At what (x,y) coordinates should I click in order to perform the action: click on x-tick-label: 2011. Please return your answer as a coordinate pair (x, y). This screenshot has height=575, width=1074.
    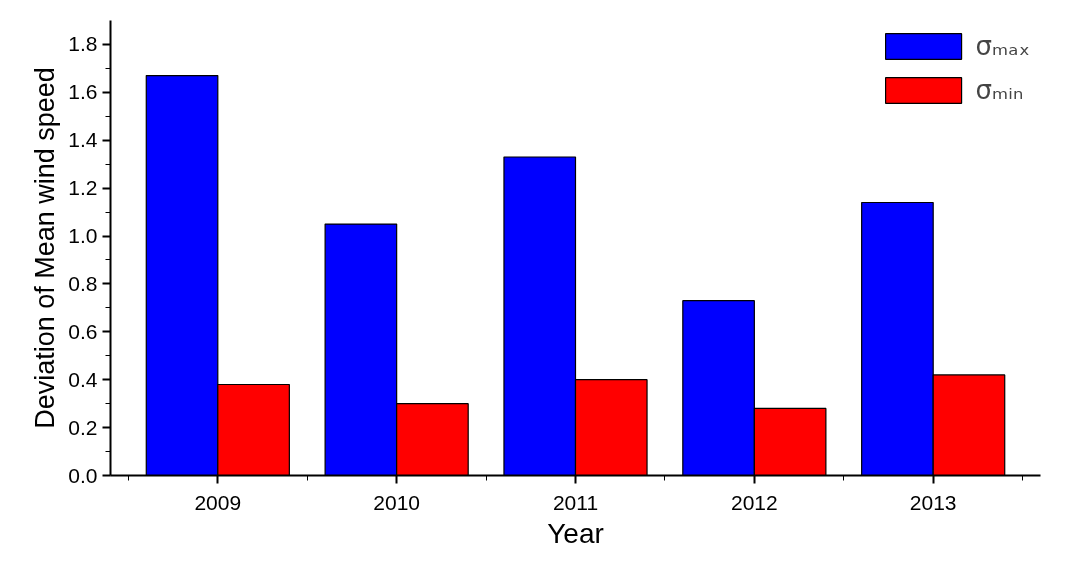
    Looking at the image, I should click on (575, 502).